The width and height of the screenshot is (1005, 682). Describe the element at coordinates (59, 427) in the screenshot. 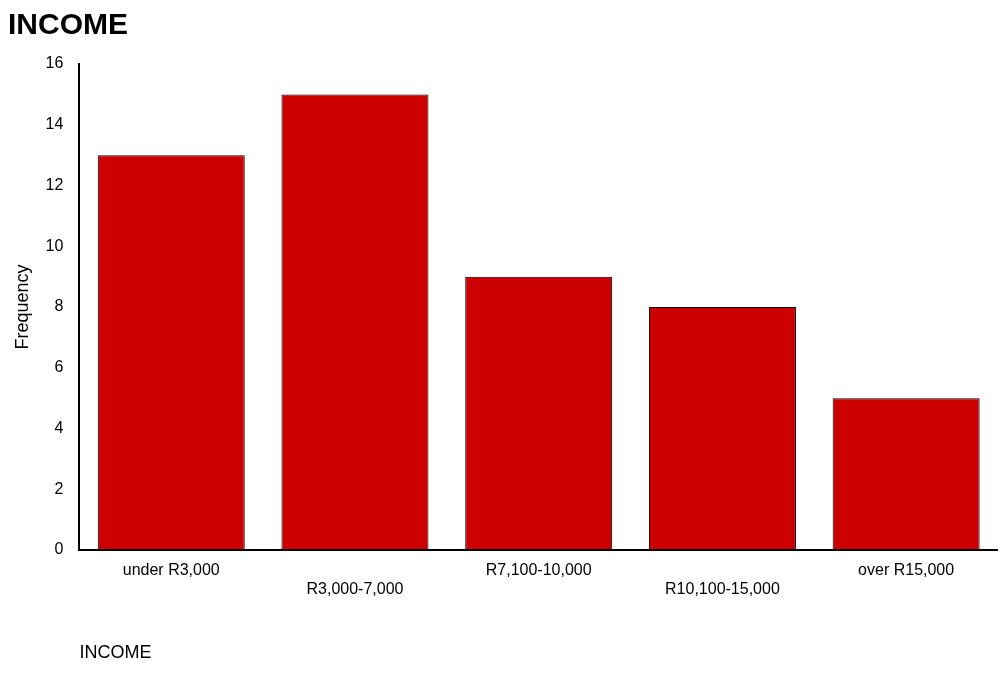

I see `y-tick-label: 4` at that location.